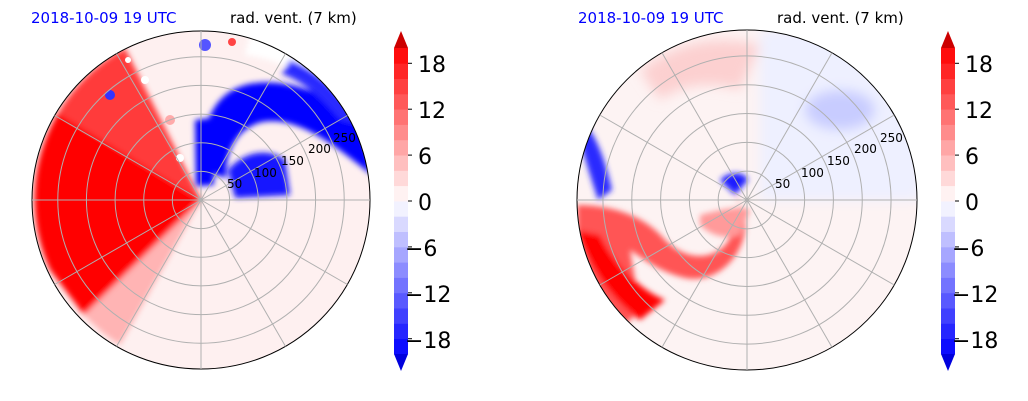 This screenshot has height=401, width=1028. I want to click on left-cbar-label-0: 0, so click(425, 203).